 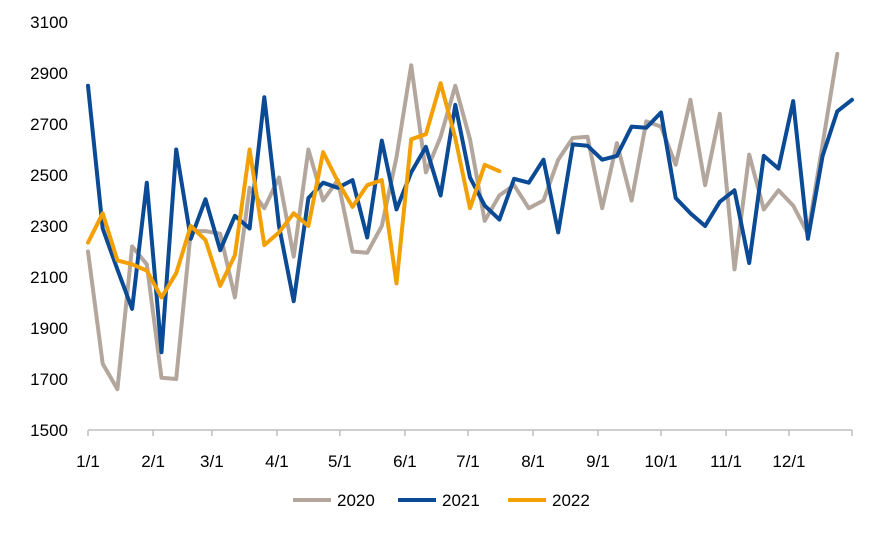 I want to click on legend-label-2022: 2022, so click(x=571, y=500).